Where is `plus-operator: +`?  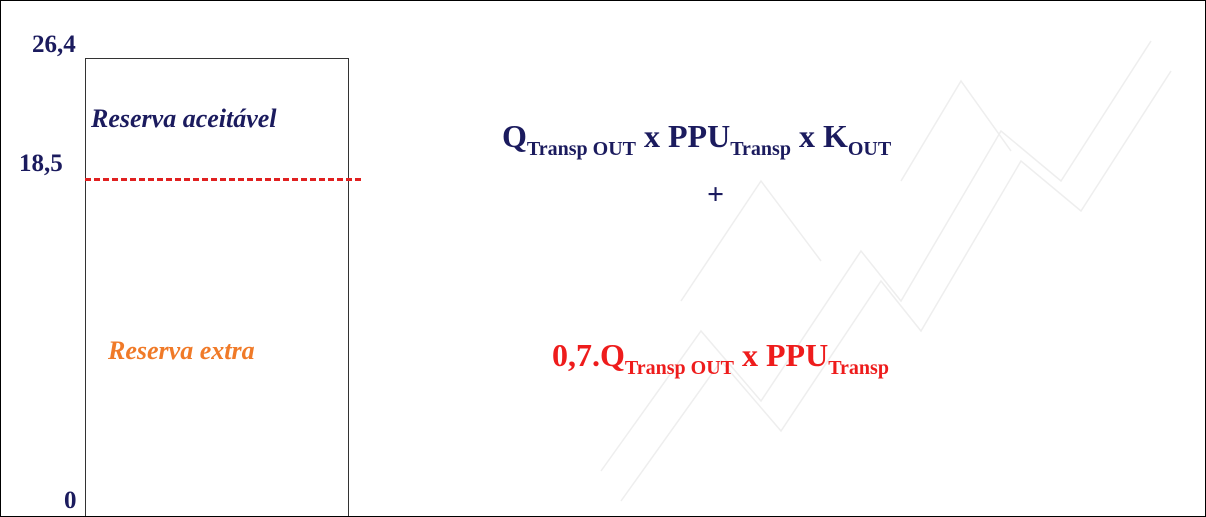
plus-operator: + is located at coordinates (716, 194).